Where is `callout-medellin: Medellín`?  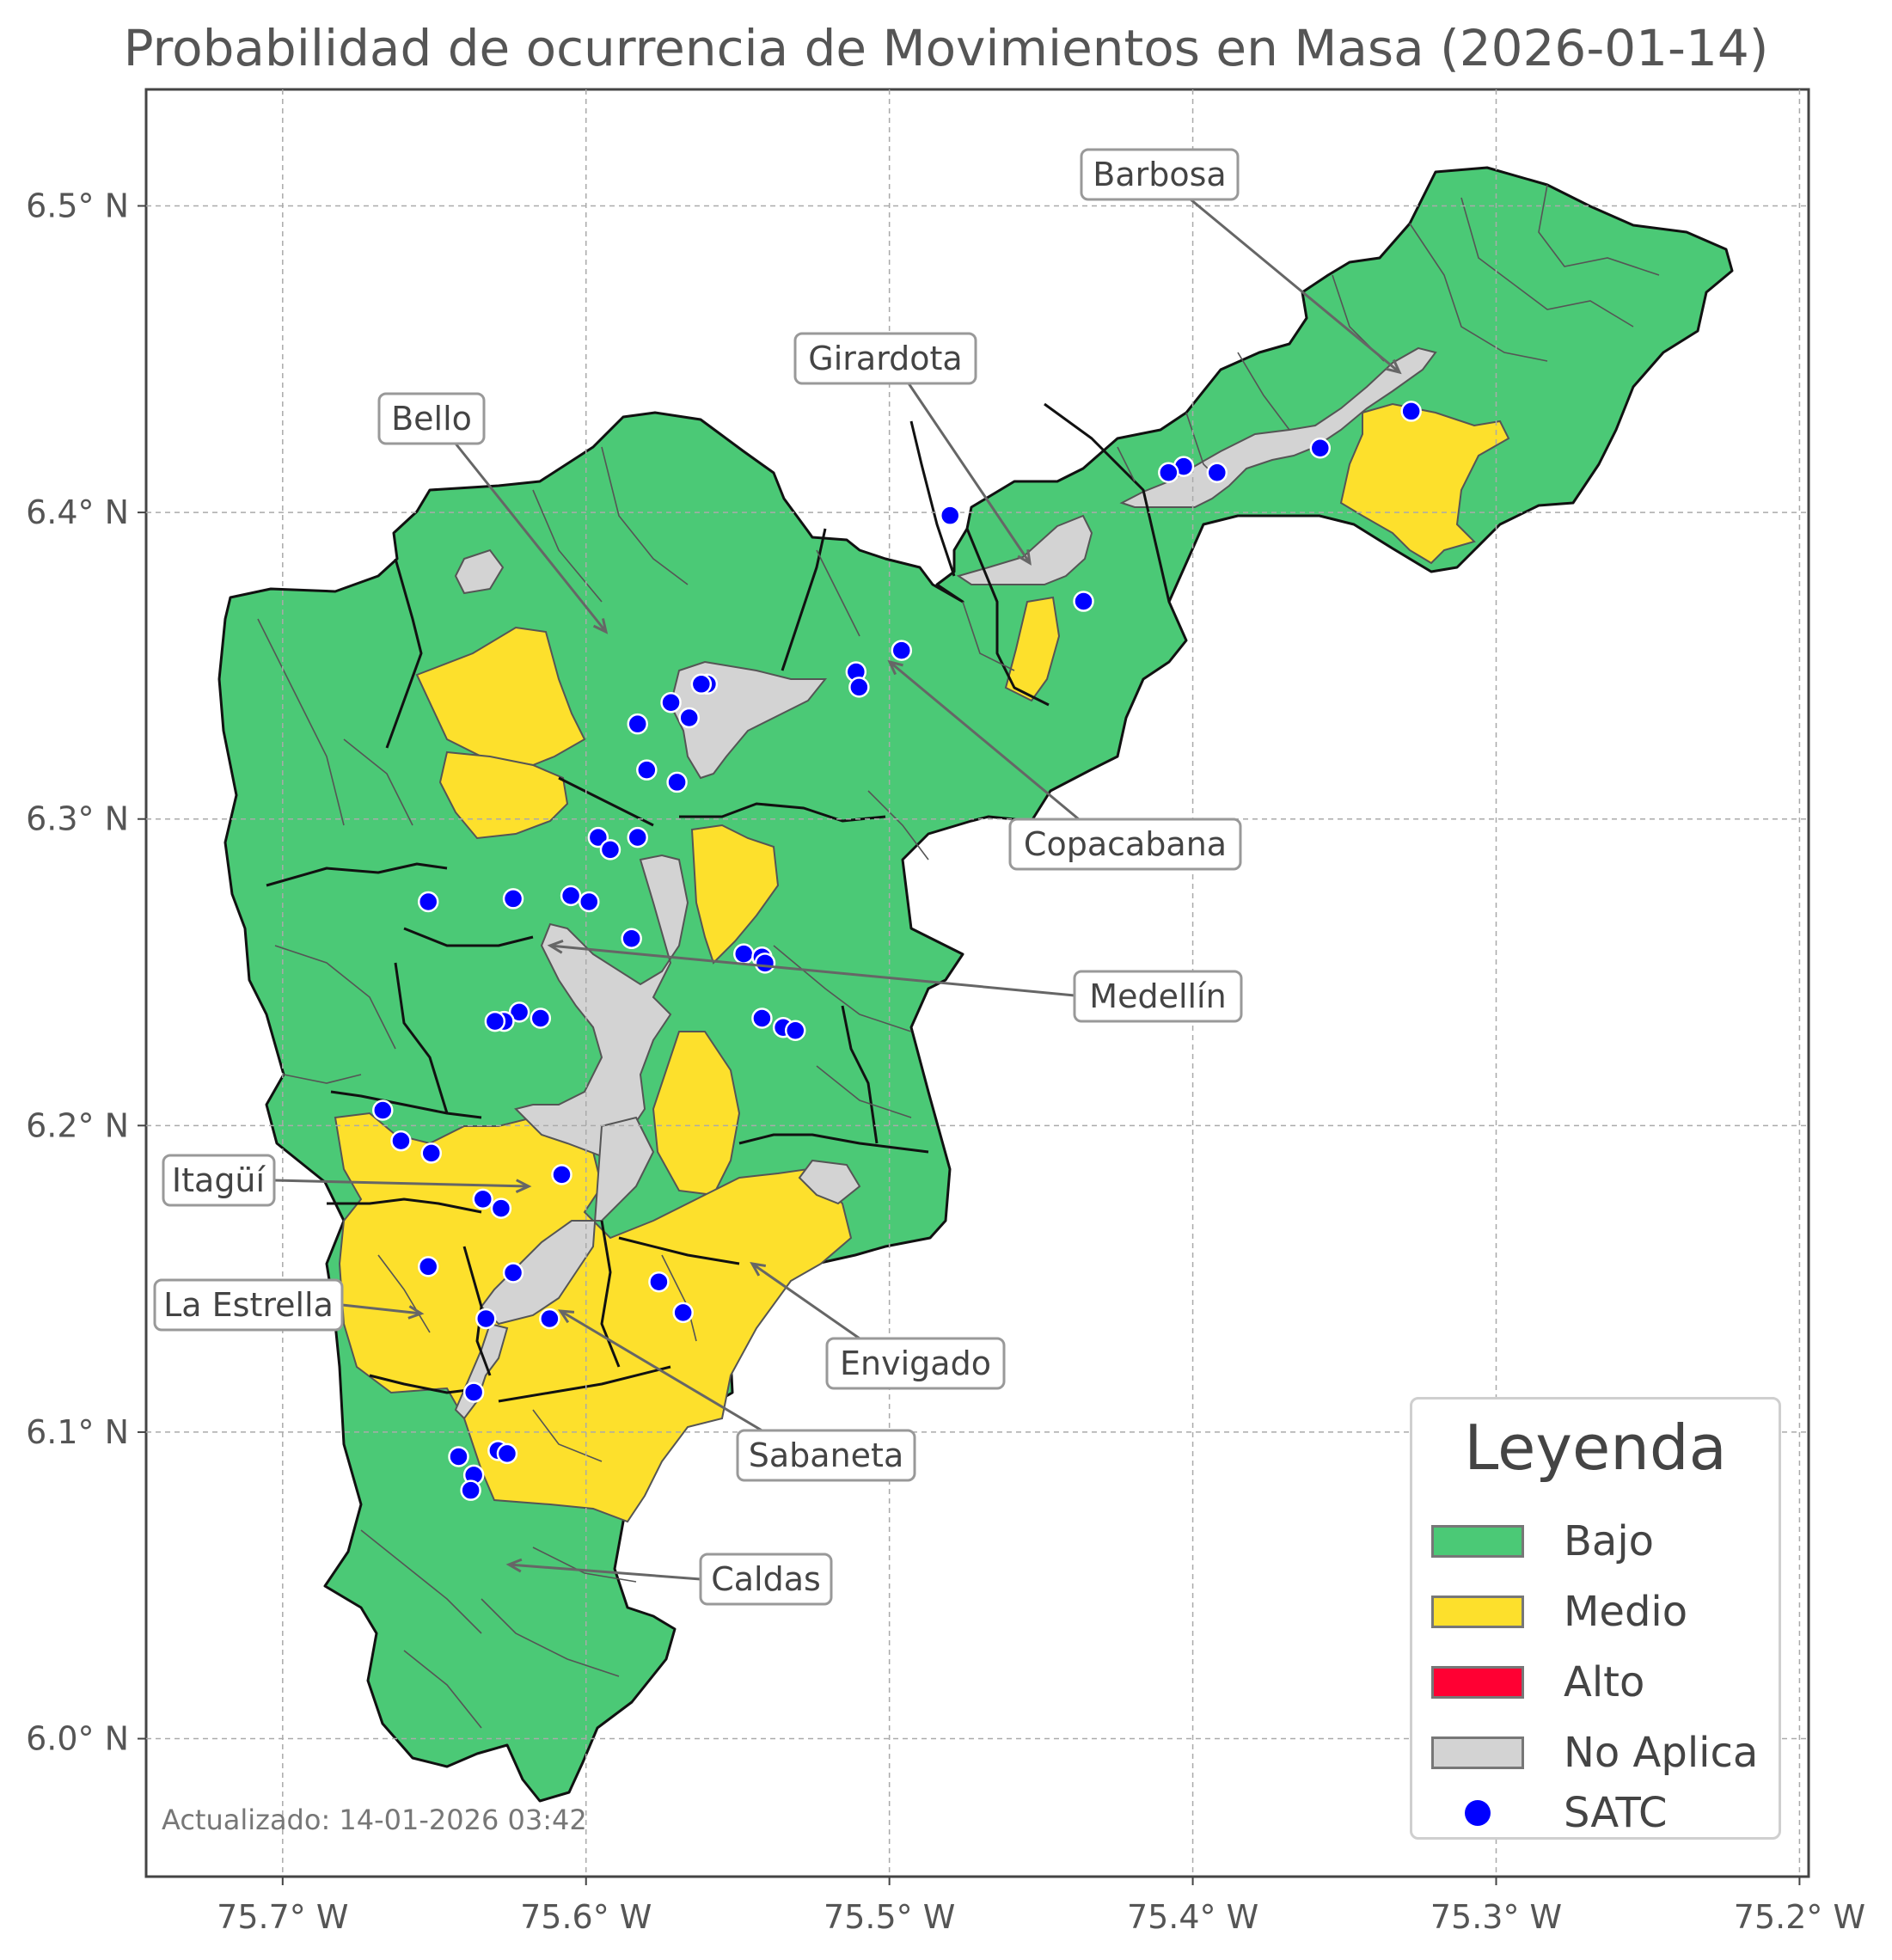 callout-medellin: Medellín is located at coordinates (895, 981).